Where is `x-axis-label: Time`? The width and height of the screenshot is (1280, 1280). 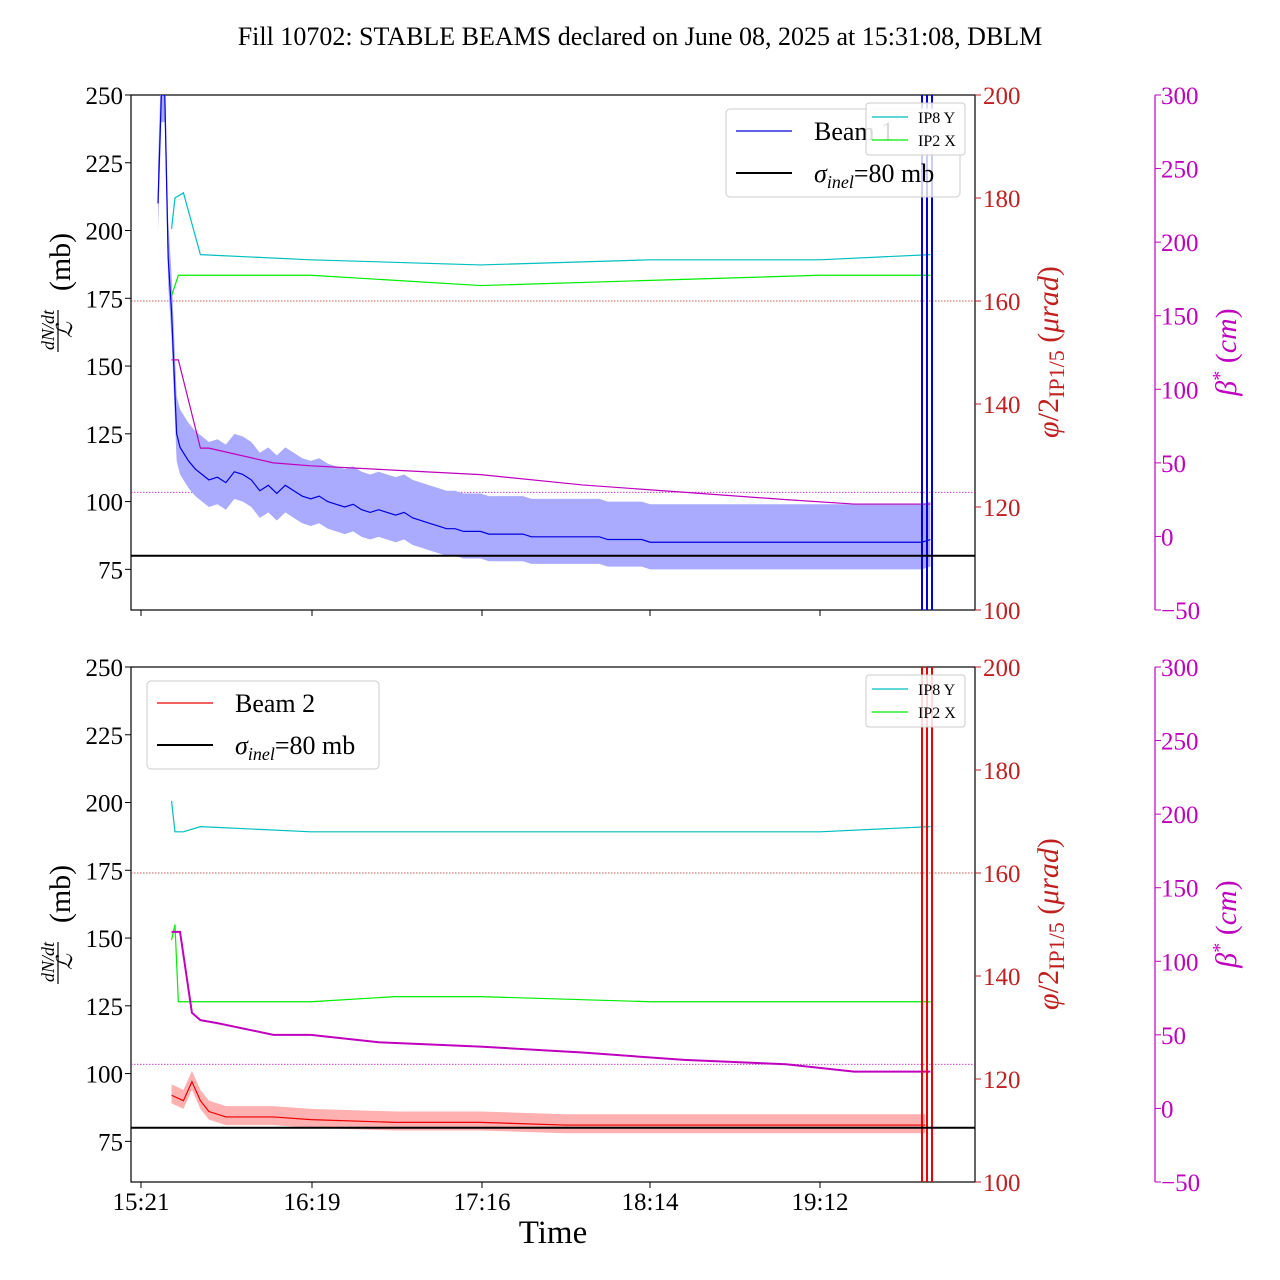 x-axis-label: Time is located at coordinates (553, 1233).